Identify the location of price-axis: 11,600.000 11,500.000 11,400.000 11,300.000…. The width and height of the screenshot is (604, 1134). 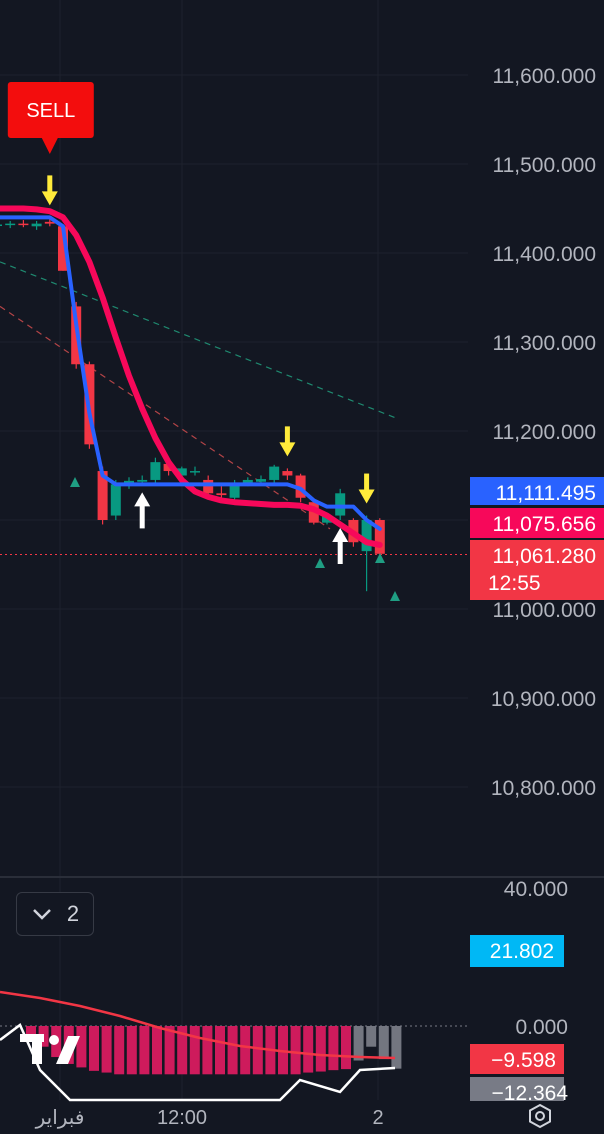
(543, 432).